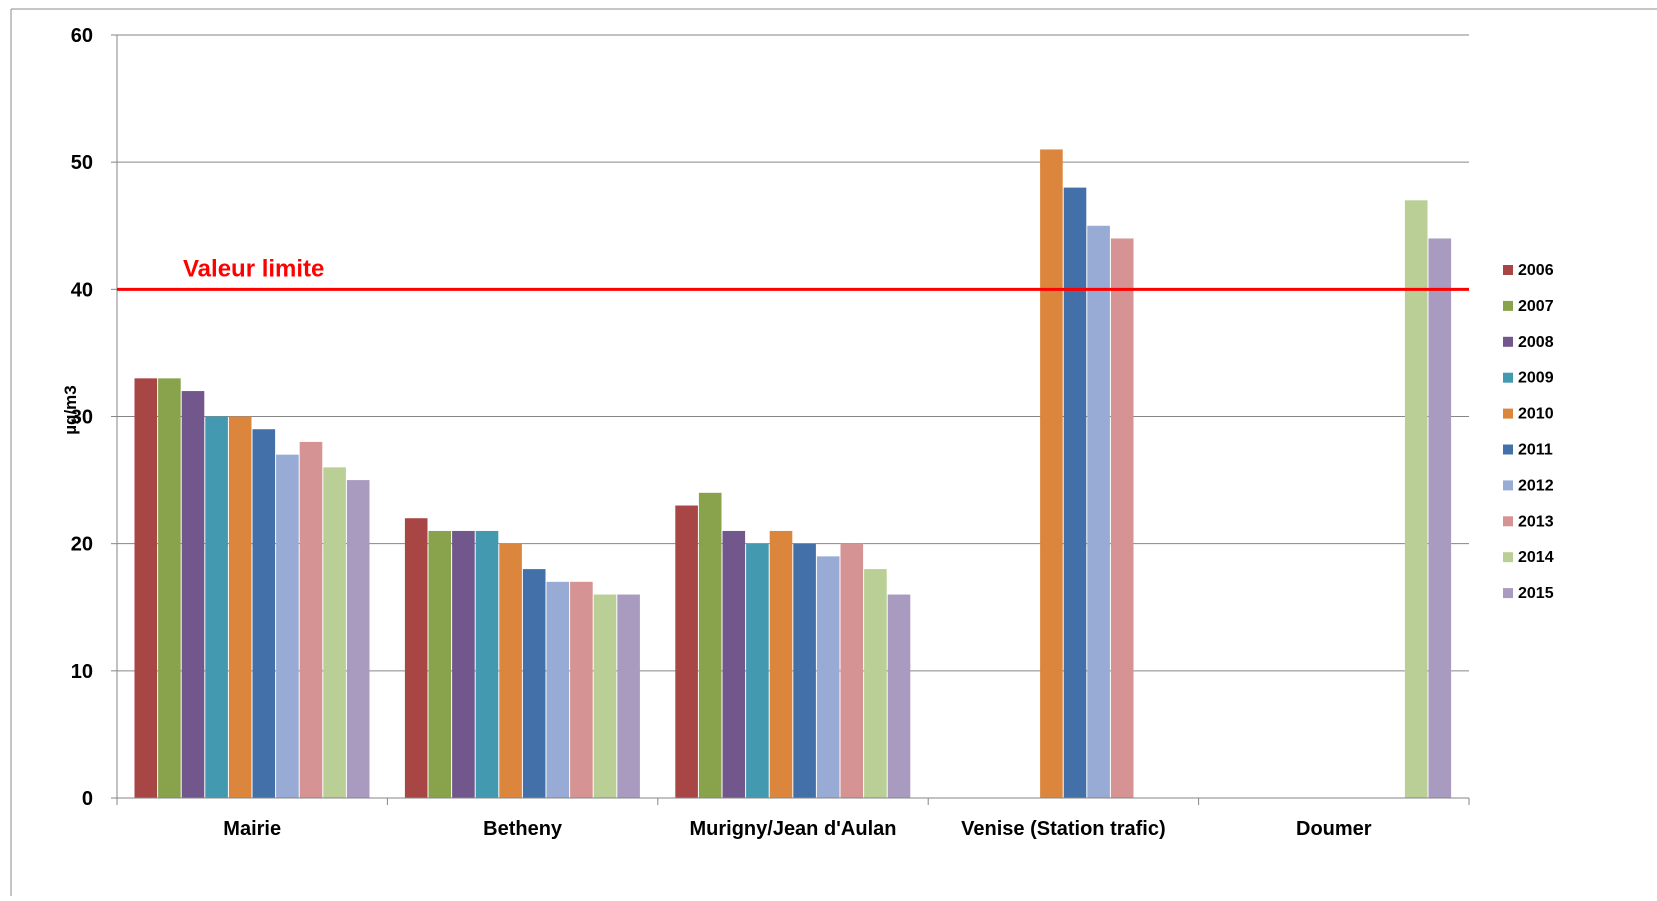  What do you see at coordinates (82, 418) in the screenshot?
I see `y-tick-label: 30` at bounding box center [82, 418].